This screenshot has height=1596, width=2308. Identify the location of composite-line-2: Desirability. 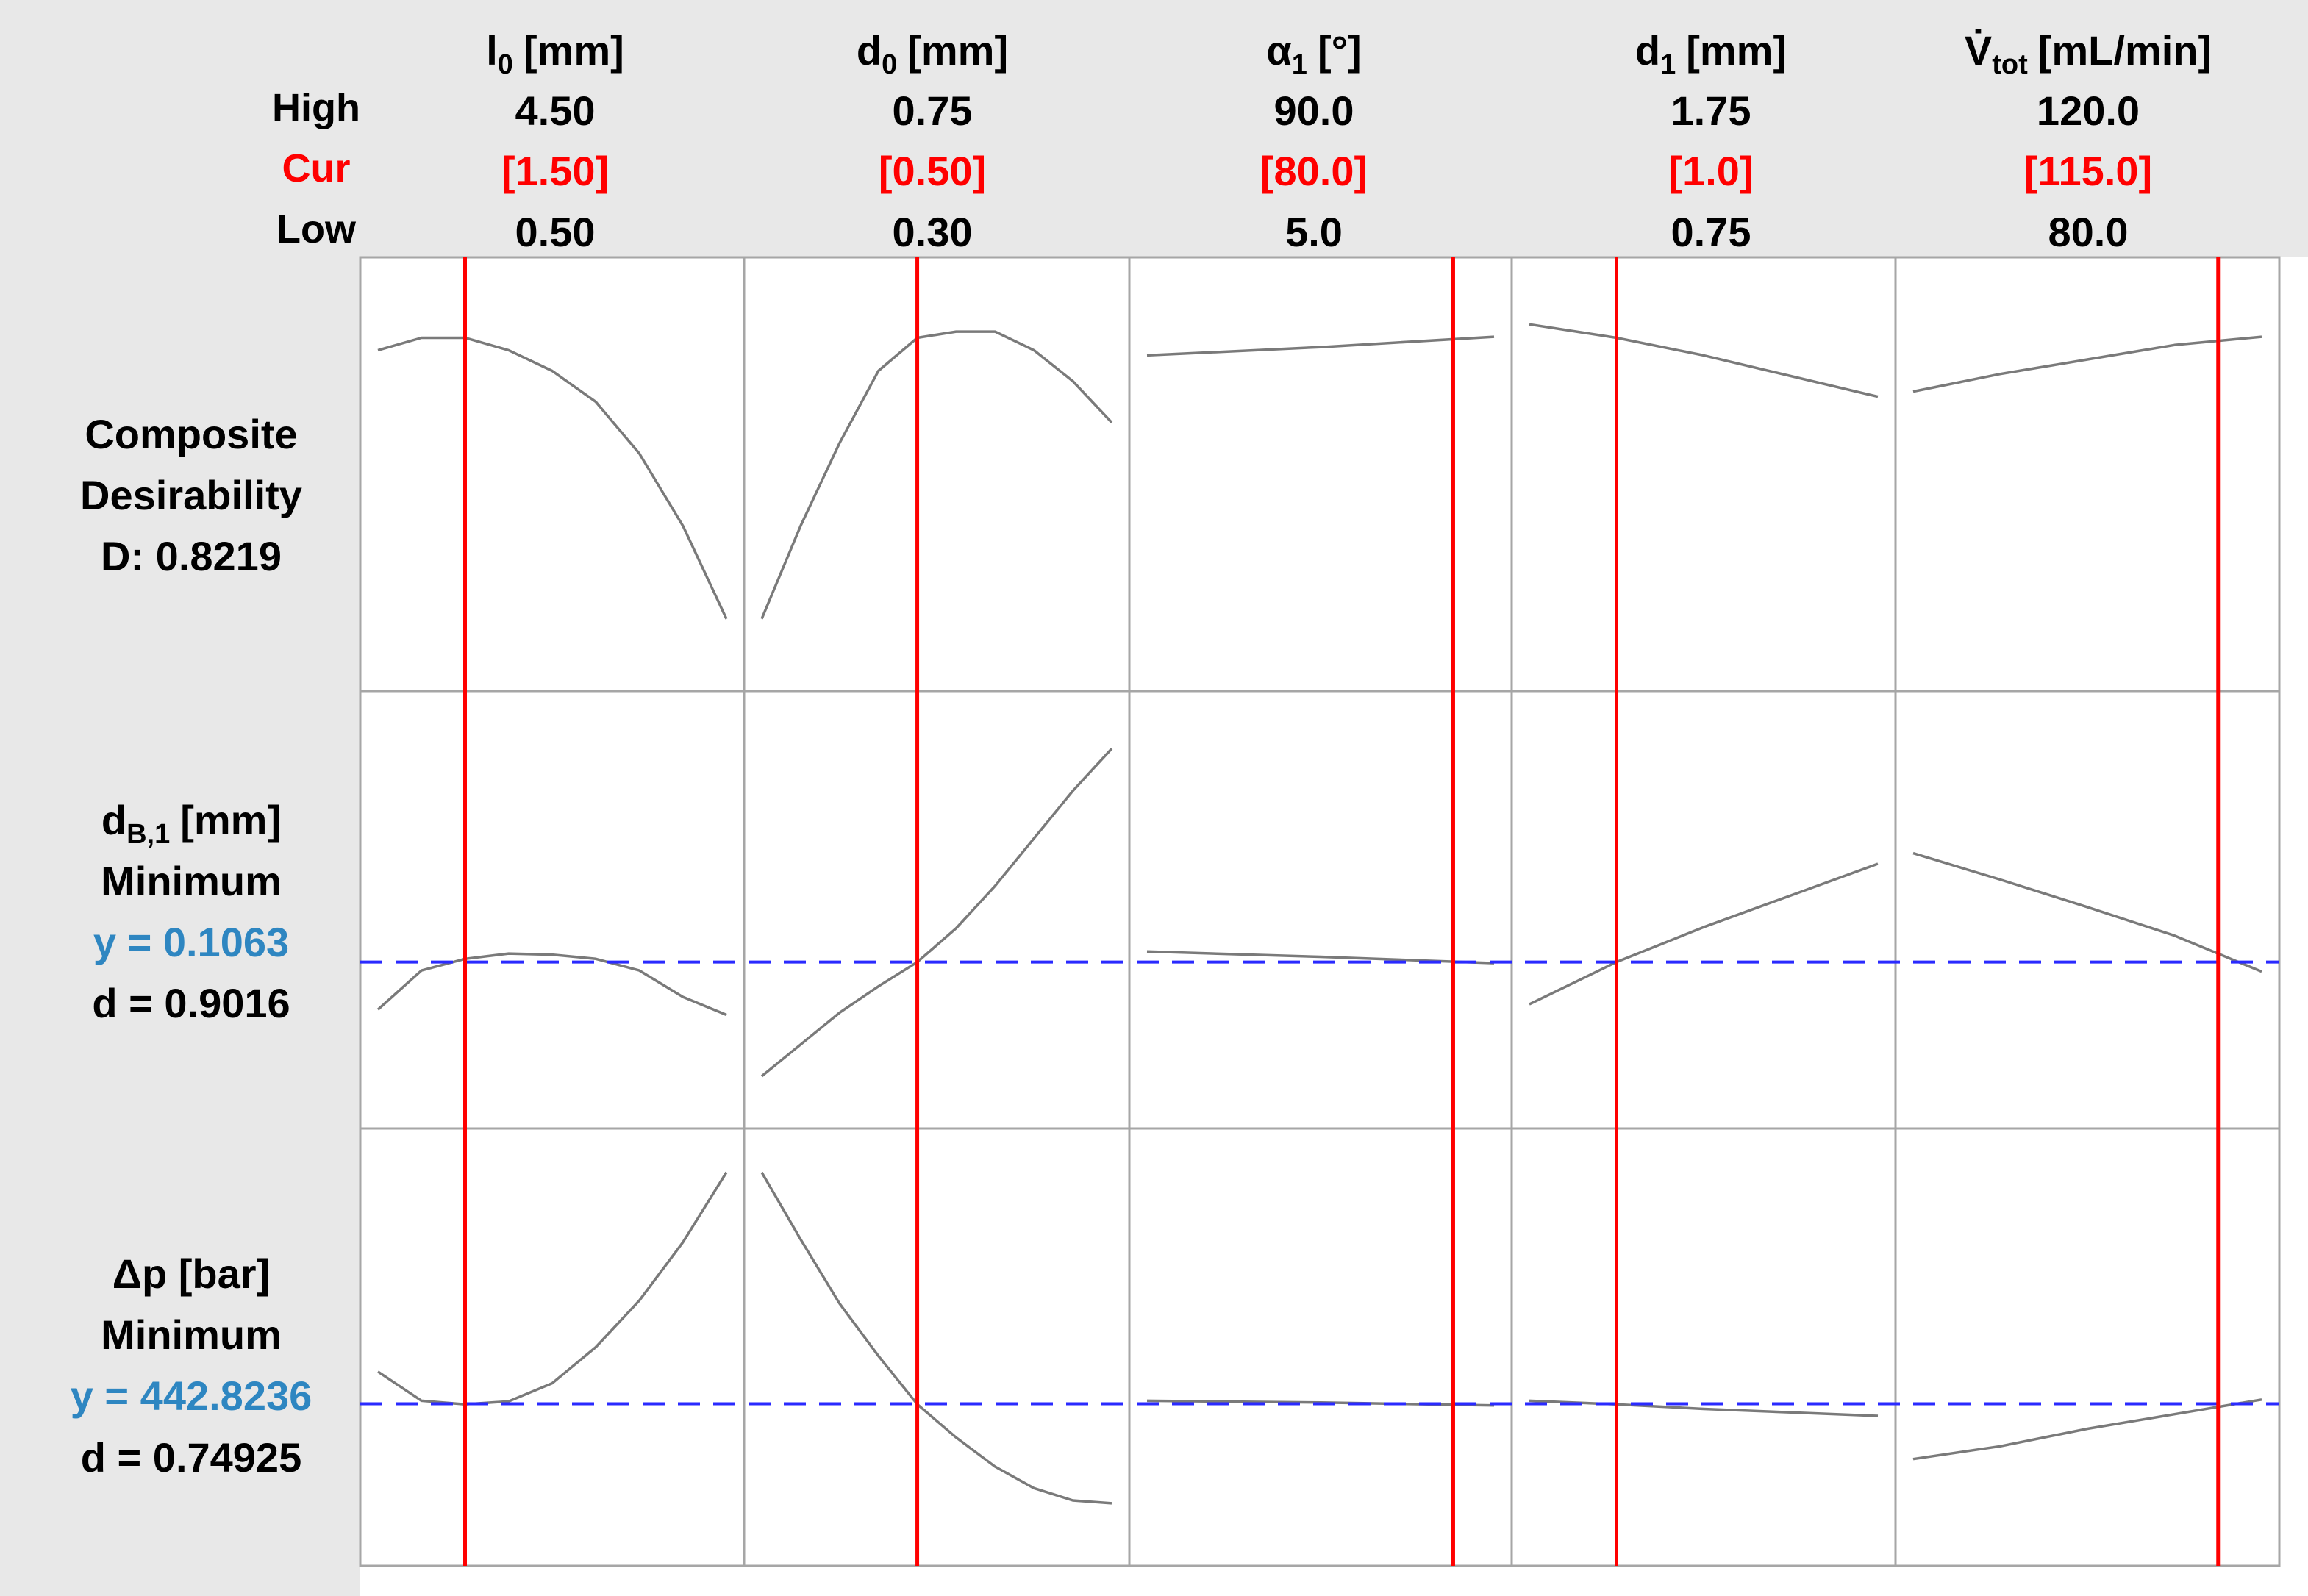
(191, 495).